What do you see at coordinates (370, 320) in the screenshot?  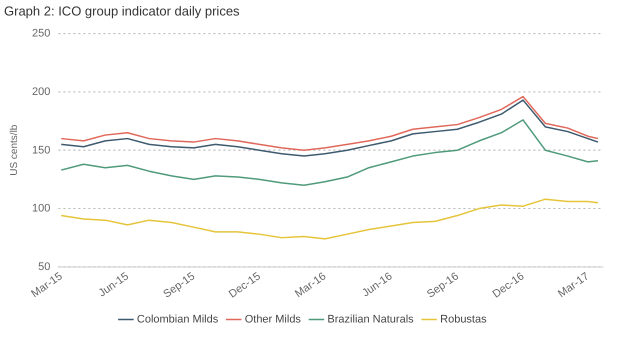 I see `legend-label: Brazilian Naturals` at bounding box center [370, 320].